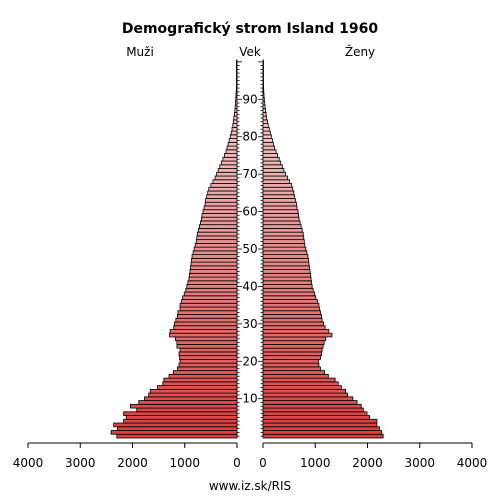 The image size is (500, 500). Describe the element at coordinates (263, 463) in the screenshot. I see `female-tick-label: 0` at that location.